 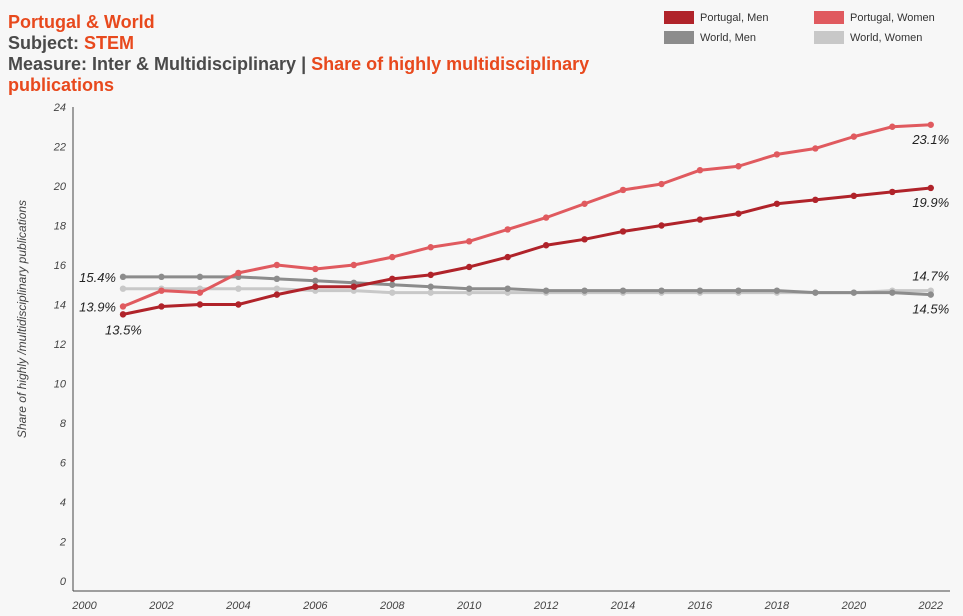 What do you see at coordinates (63, 503) in the screenshot?
I see `y-tick-label: 4` at bounding box center [63, 503].